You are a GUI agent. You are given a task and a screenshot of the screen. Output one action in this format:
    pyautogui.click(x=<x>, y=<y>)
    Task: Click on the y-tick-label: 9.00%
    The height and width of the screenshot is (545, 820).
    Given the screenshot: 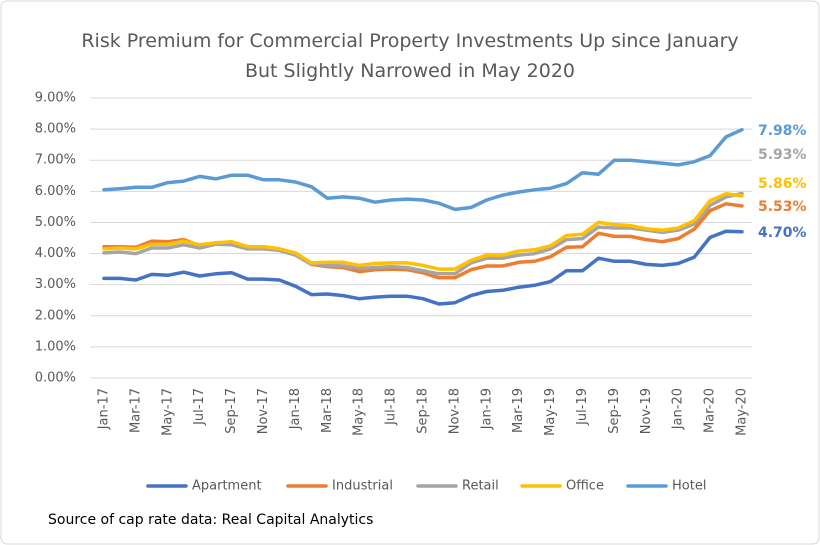 What is the action you would take?
    pyautogui.click(x=55, y=98)
    